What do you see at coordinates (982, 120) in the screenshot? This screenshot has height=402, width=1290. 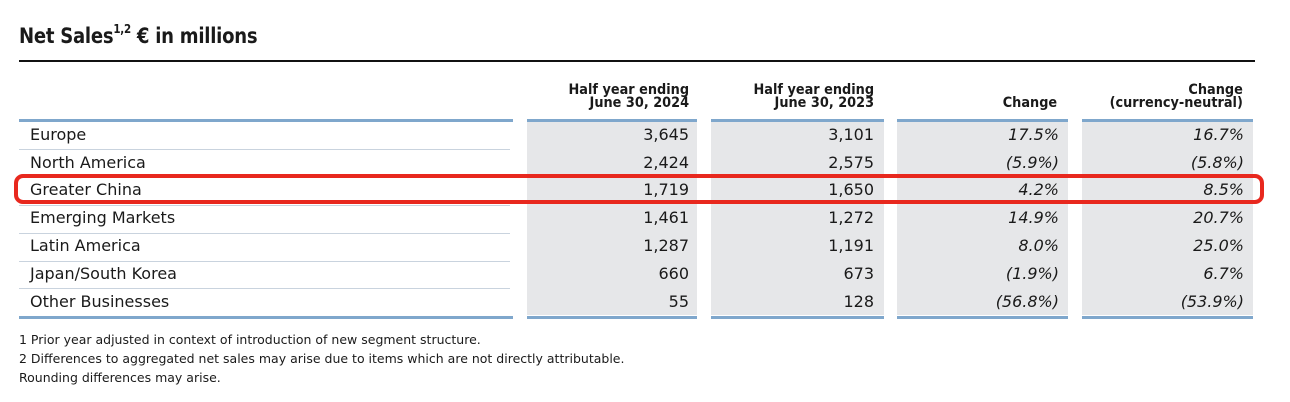 I see `header-bar-change` at bounding box center [982, 120].